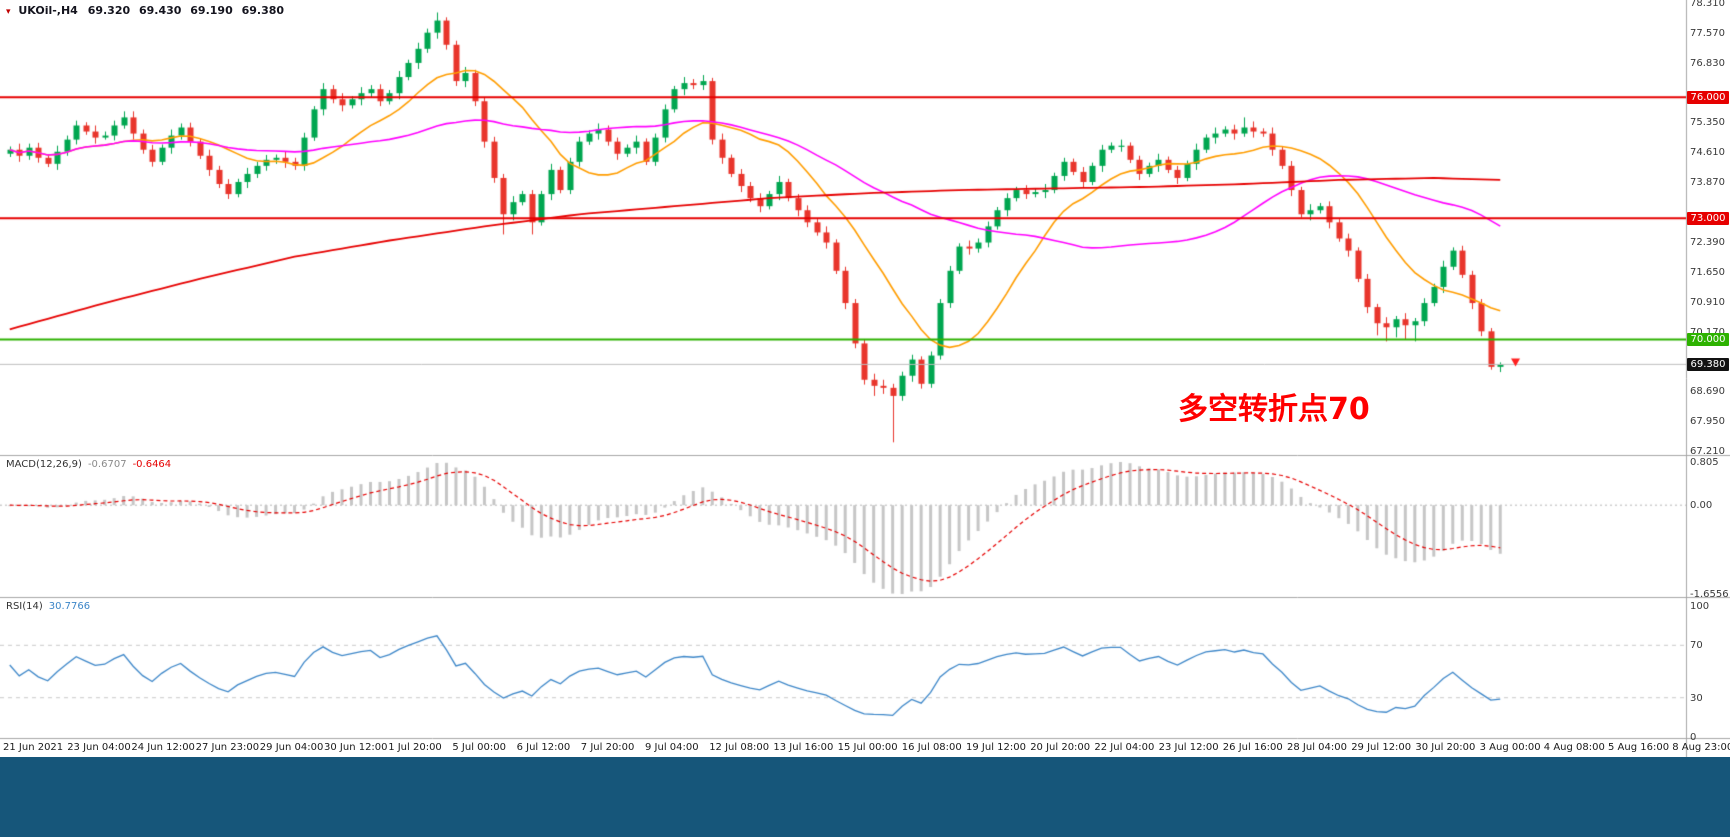  I want to click on price-axis-tick: 75.350, so click(1707, 123).